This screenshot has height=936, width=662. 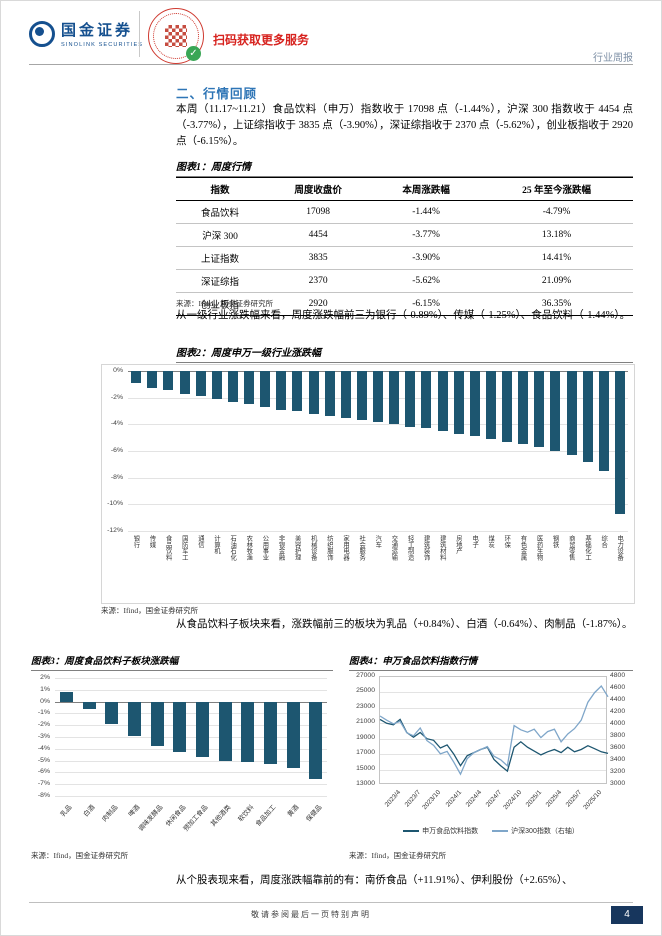 I want to click on x-axis-label: 社会服务, so click(x=362, y=548).